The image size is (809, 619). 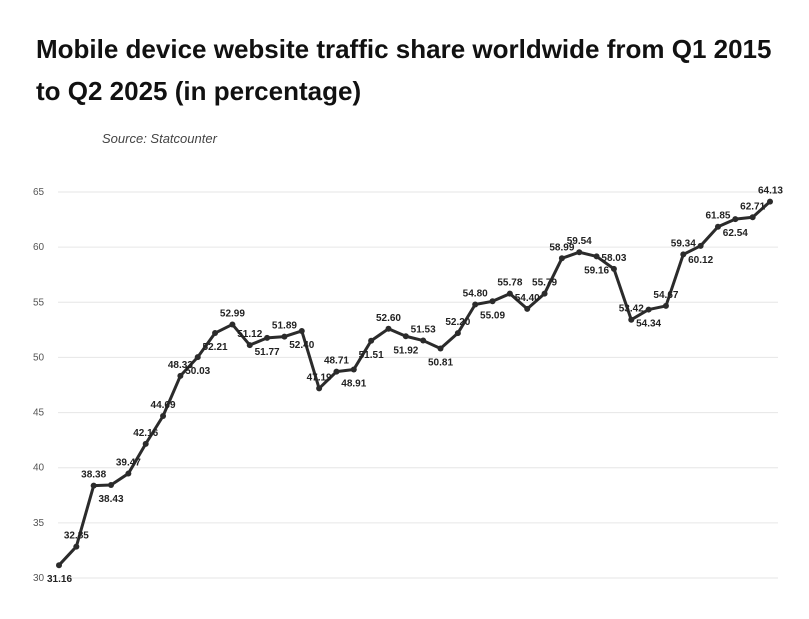 I want to click on data-label: 48.33, so click(x=180, y=365).